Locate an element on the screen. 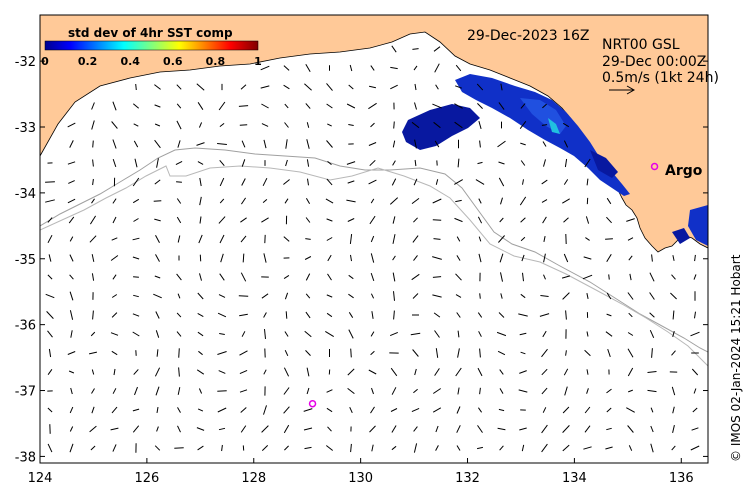  x-tick-label: 134 is located at coordinates (574, 478).